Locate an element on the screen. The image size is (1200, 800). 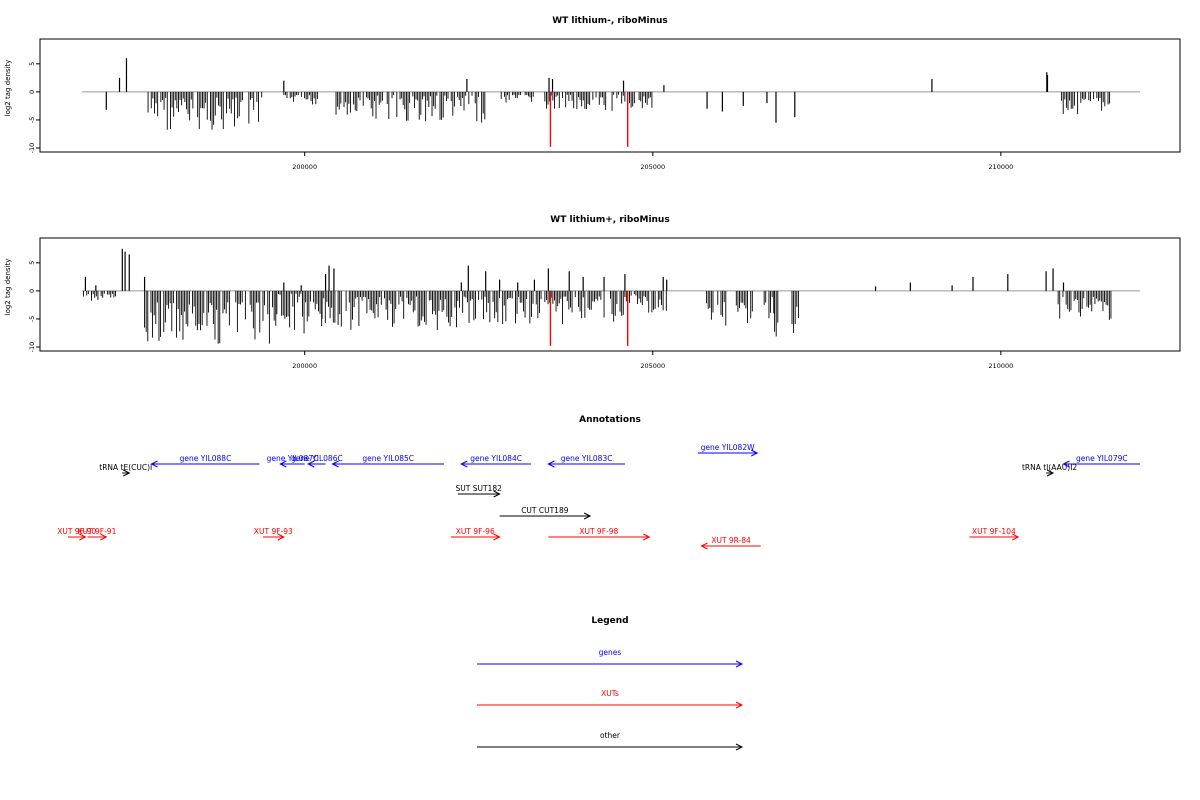
annotation-feature: XUT 9F-98 is located at coordinates (599, 534).